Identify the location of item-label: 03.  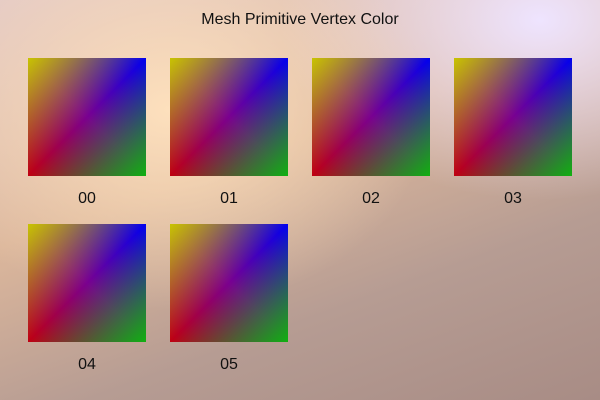
(513, 198).